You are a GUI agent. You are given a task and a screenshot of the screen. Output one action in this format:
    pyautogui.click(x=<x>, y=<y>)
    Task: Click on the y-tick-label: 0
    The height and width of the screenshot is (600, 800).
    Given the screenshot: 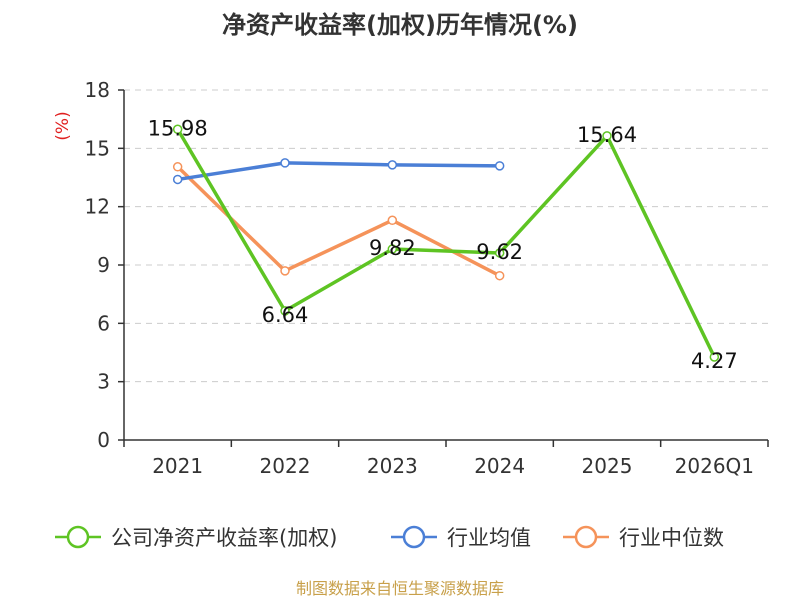 What is the action you would take?
    pyautogui.click(x=103, y=440)
    